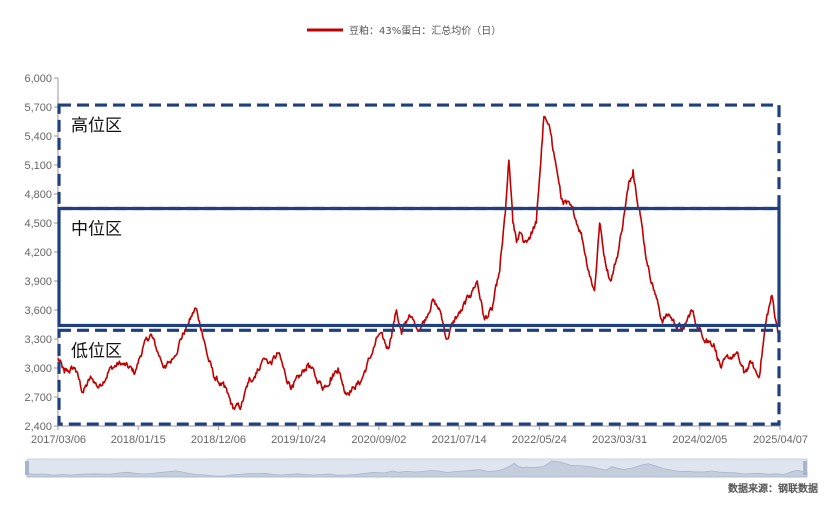 The width and height of the screenshot is (831, 513). What do you see at coordinates (58, 440) in the screenshot?
I see `x-tick-label: 2017/03/06` at bounding box center [58, 440].